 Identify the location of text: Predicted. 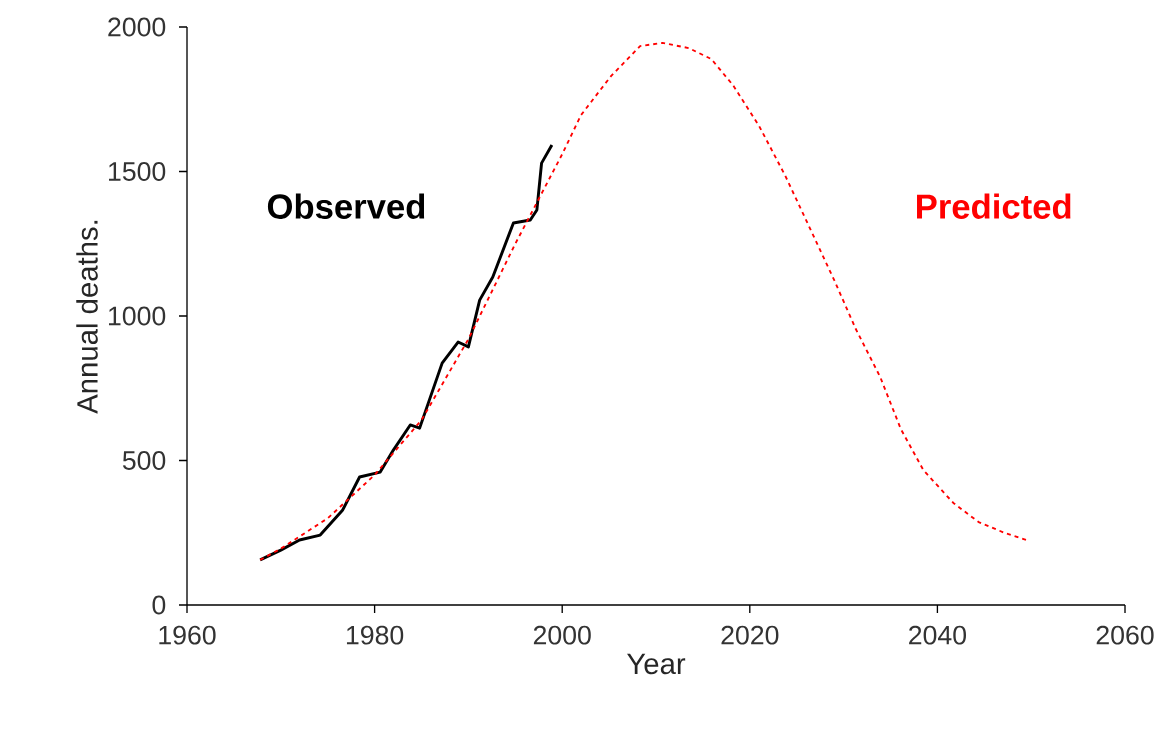
(994, 206).